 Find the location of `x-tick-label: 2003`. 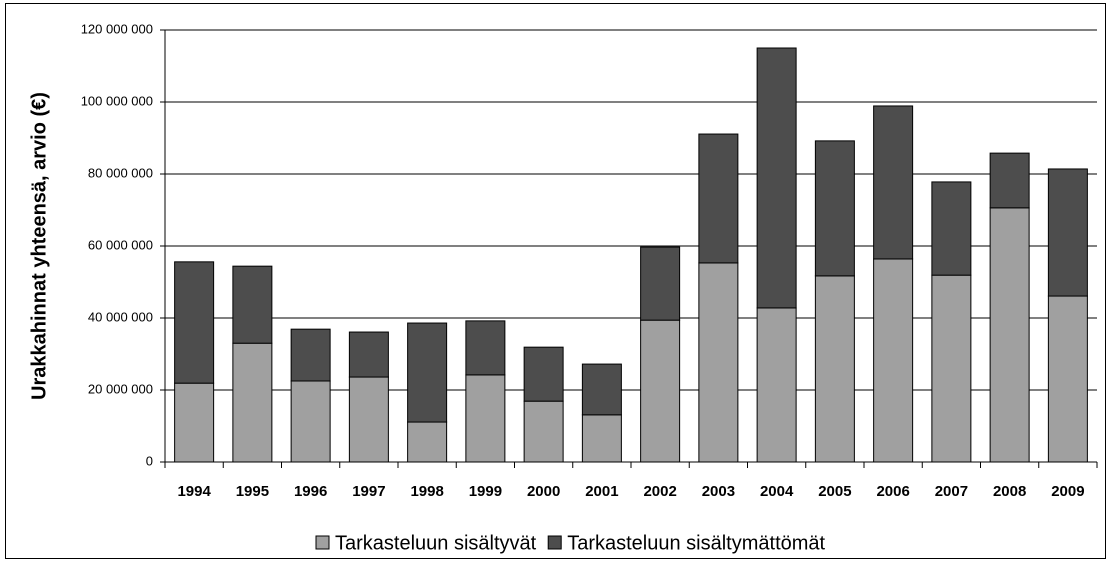

x-tick-label: 2003 is located at coordinates (718, 491).